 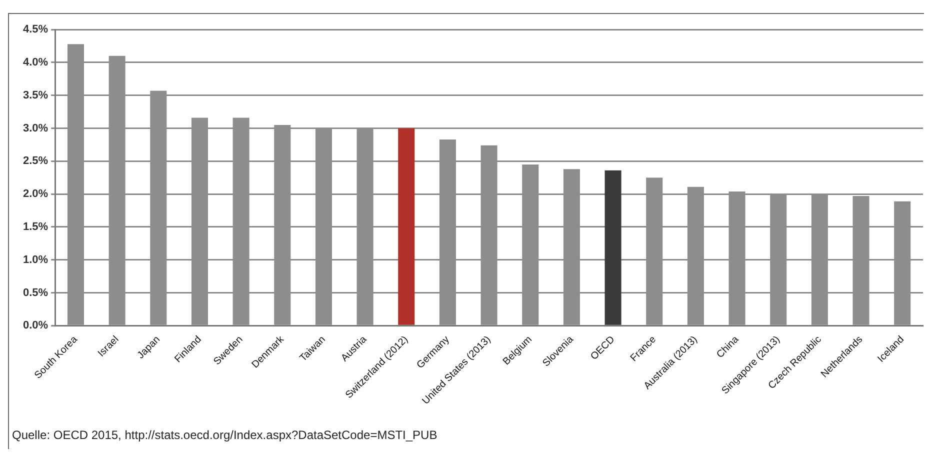 I want to click on y-tick-label: 3.0%, so click(x=35, y=128).